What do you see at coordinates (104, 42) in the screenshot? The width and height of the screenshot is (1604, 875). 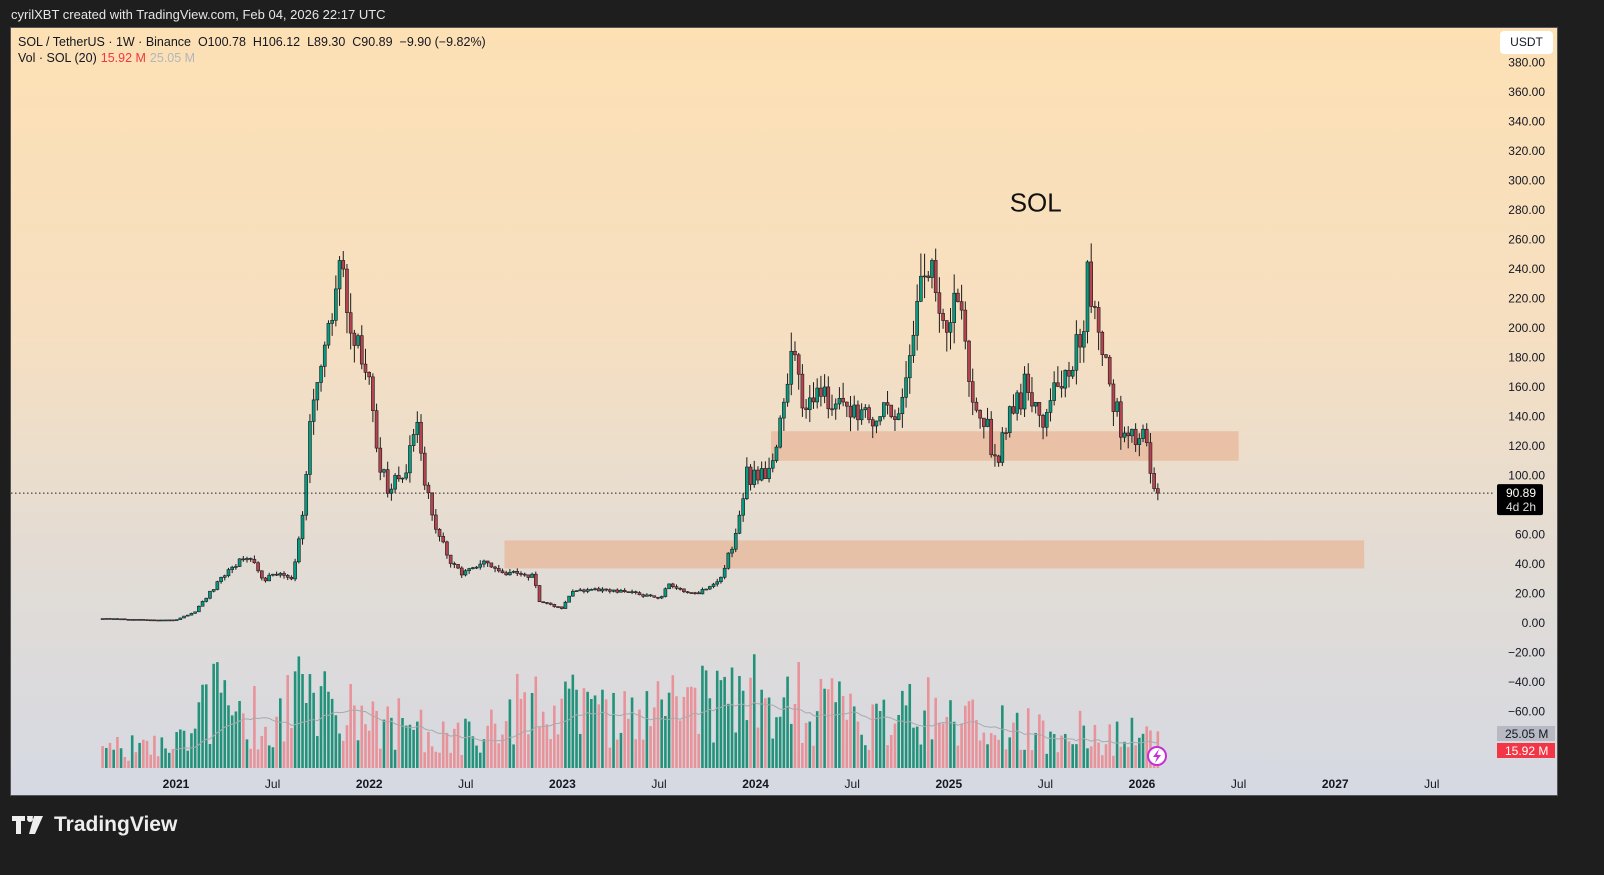 I see `symbol-name: SOL / TetherUS · 1W · Binance` at bounding box center [104, 42].